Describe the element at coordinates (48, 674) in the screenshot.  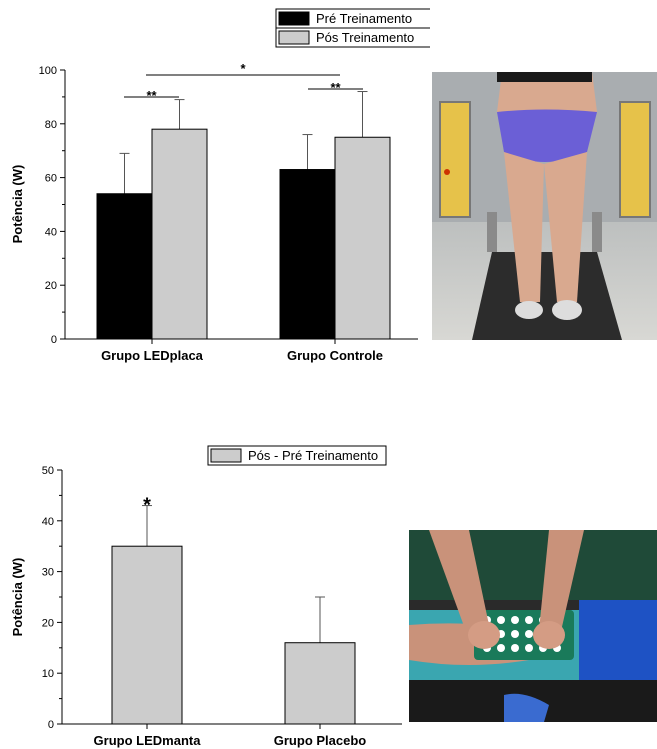
I see `y-tick-label: 10` at that location.